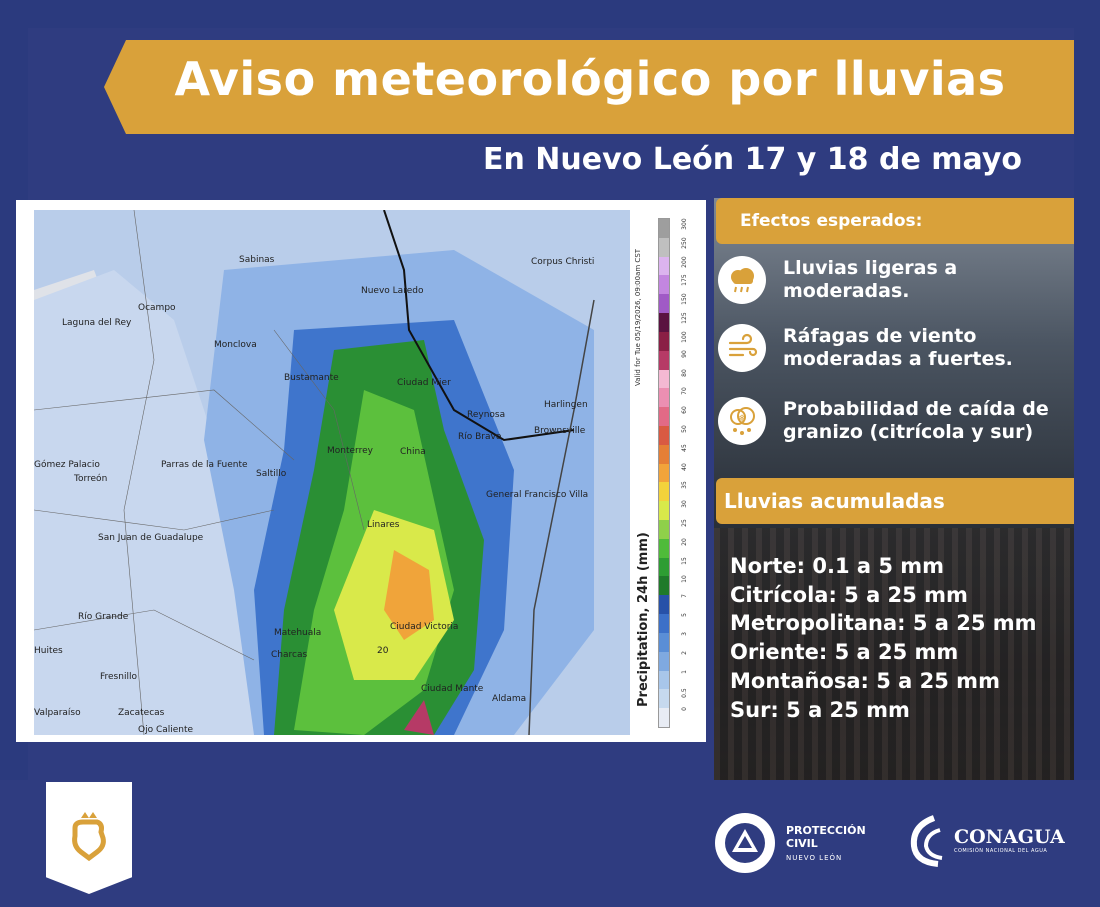  I want to click on legend-tick: 1, so click(684, 671).